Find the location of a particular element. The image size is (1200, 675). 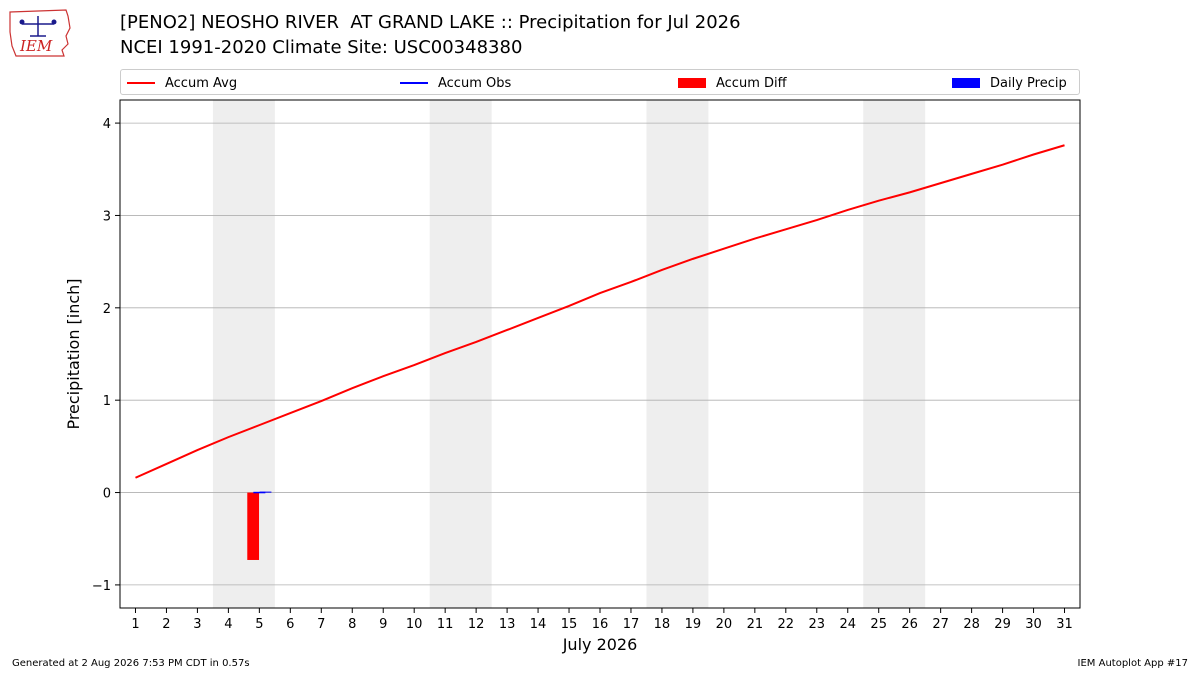

x-tick-label-29: 29 is located at coordinates (1002, 624).